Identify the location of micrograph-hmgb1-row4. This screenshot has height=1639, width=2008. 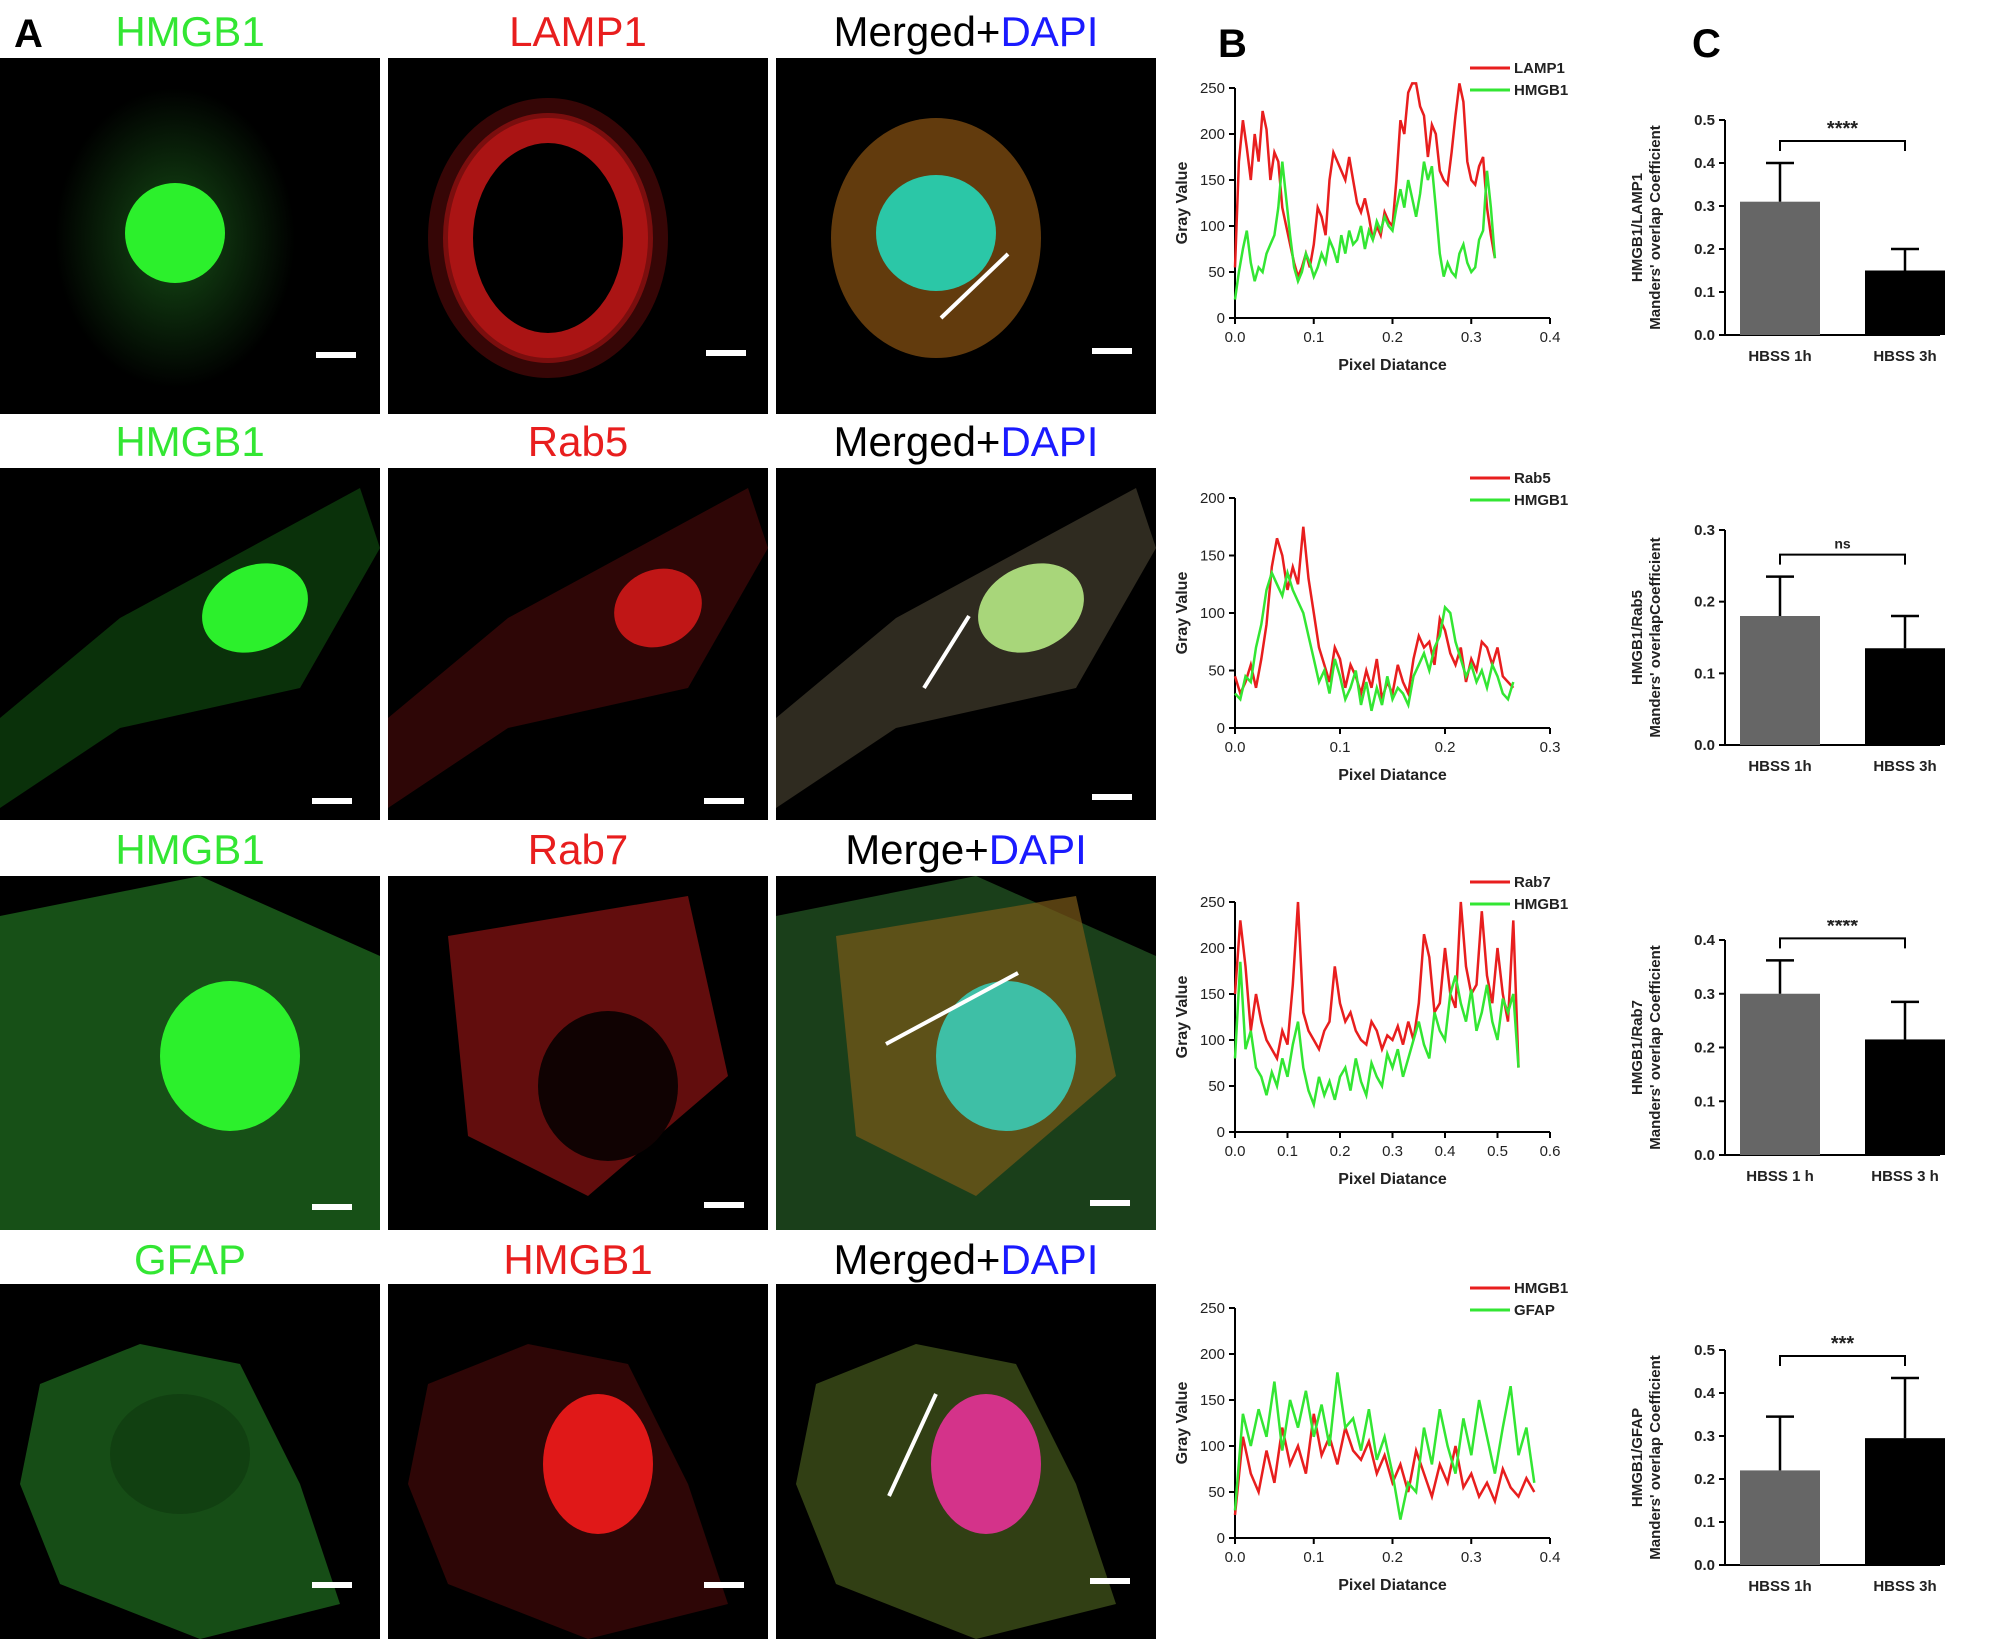
(578, 1461).